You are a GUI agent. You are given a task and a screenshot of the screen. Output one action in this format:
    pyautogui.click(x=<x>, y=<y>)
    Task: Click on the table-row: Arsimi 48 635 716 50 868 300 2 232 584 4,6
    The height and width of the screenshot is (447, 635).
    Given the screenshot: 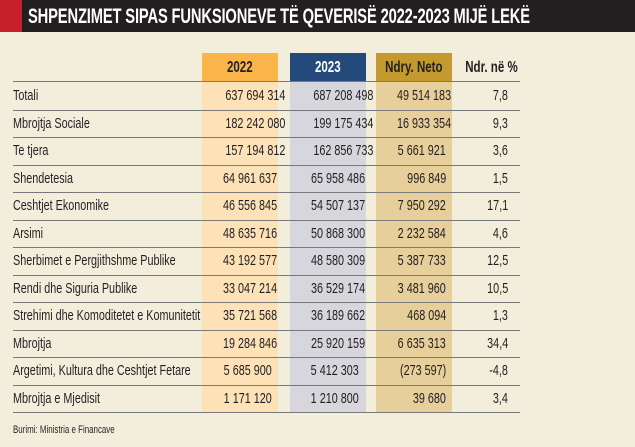 What is the action you would take?
    pyautogui.click(x=266, y=234)
    